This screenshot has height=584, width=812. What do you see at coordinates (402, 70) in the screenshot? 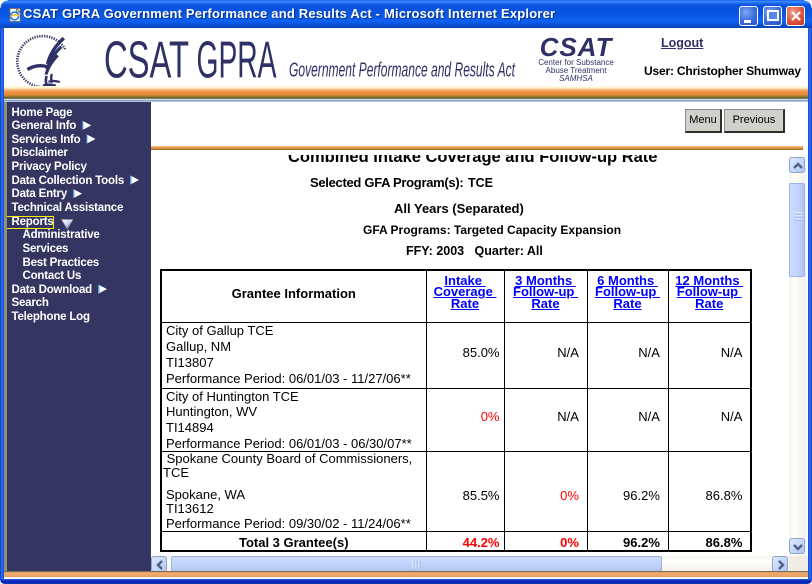
I see `svg-text:Government Performance and Res: Government Performance and Results Act` at bounding box center [402, 70].